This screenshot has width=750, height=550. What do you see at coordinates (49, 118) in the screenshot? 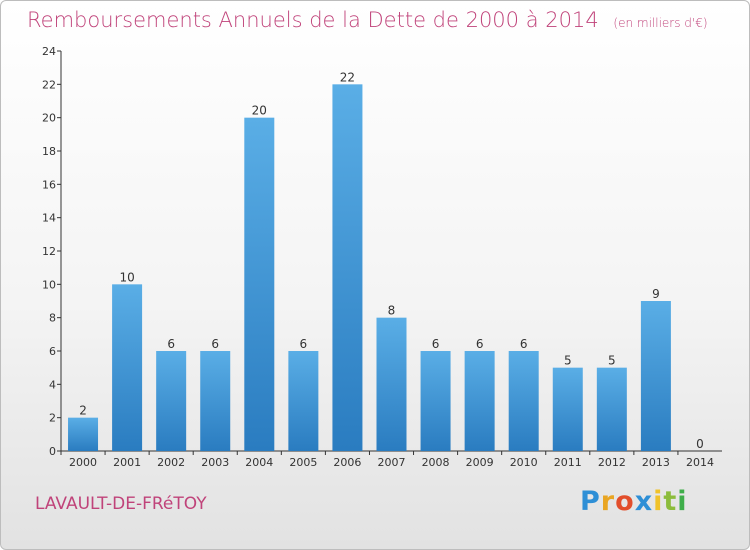
I see `y-tick-label: 20` at bounding box center [49, 118].